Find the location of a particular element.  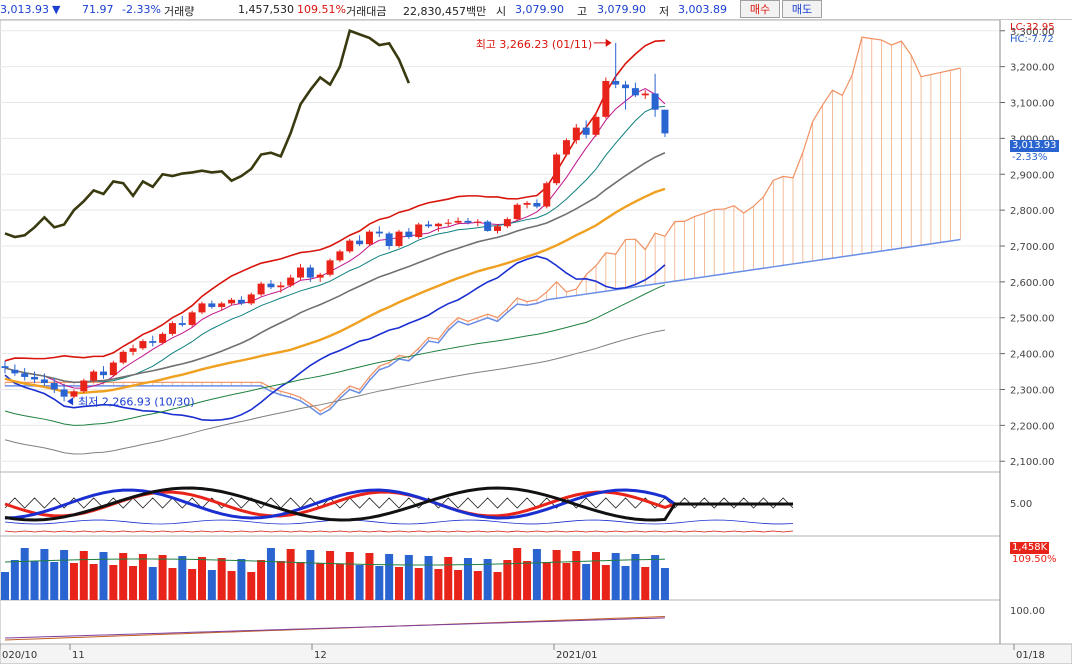

high-arrow-head is located at coordinates (608, 42).